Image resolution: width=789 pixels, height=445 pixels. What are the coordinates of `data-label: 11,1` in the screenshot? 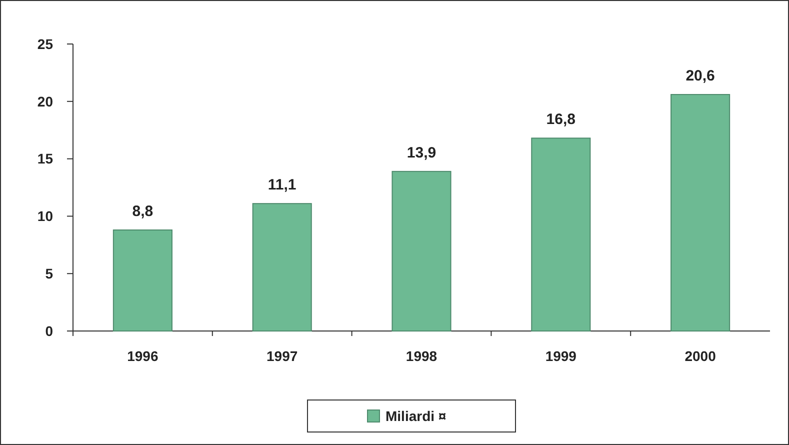 It's located at (282, 185).